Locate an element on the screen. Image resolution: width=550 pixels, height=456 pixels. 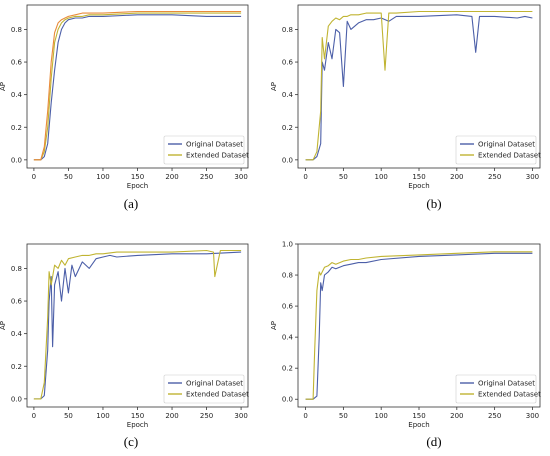
panel-caption: (a) is located at coordinates (131, 203).